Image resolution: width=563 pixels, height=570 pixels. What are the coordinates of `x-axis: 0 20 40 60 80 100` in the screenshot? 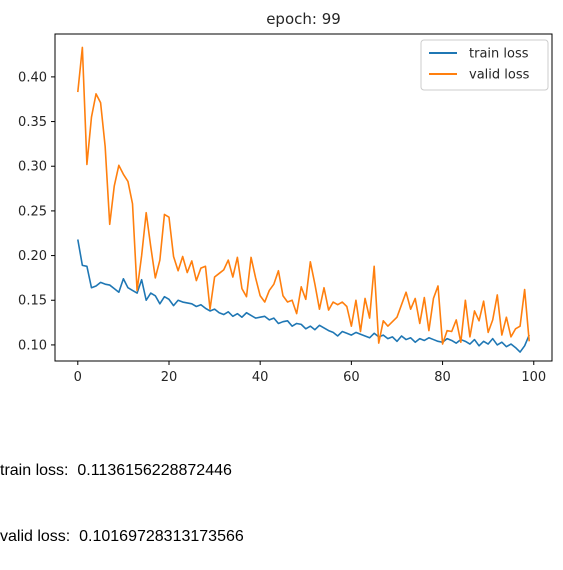 It's located at (310, 373).